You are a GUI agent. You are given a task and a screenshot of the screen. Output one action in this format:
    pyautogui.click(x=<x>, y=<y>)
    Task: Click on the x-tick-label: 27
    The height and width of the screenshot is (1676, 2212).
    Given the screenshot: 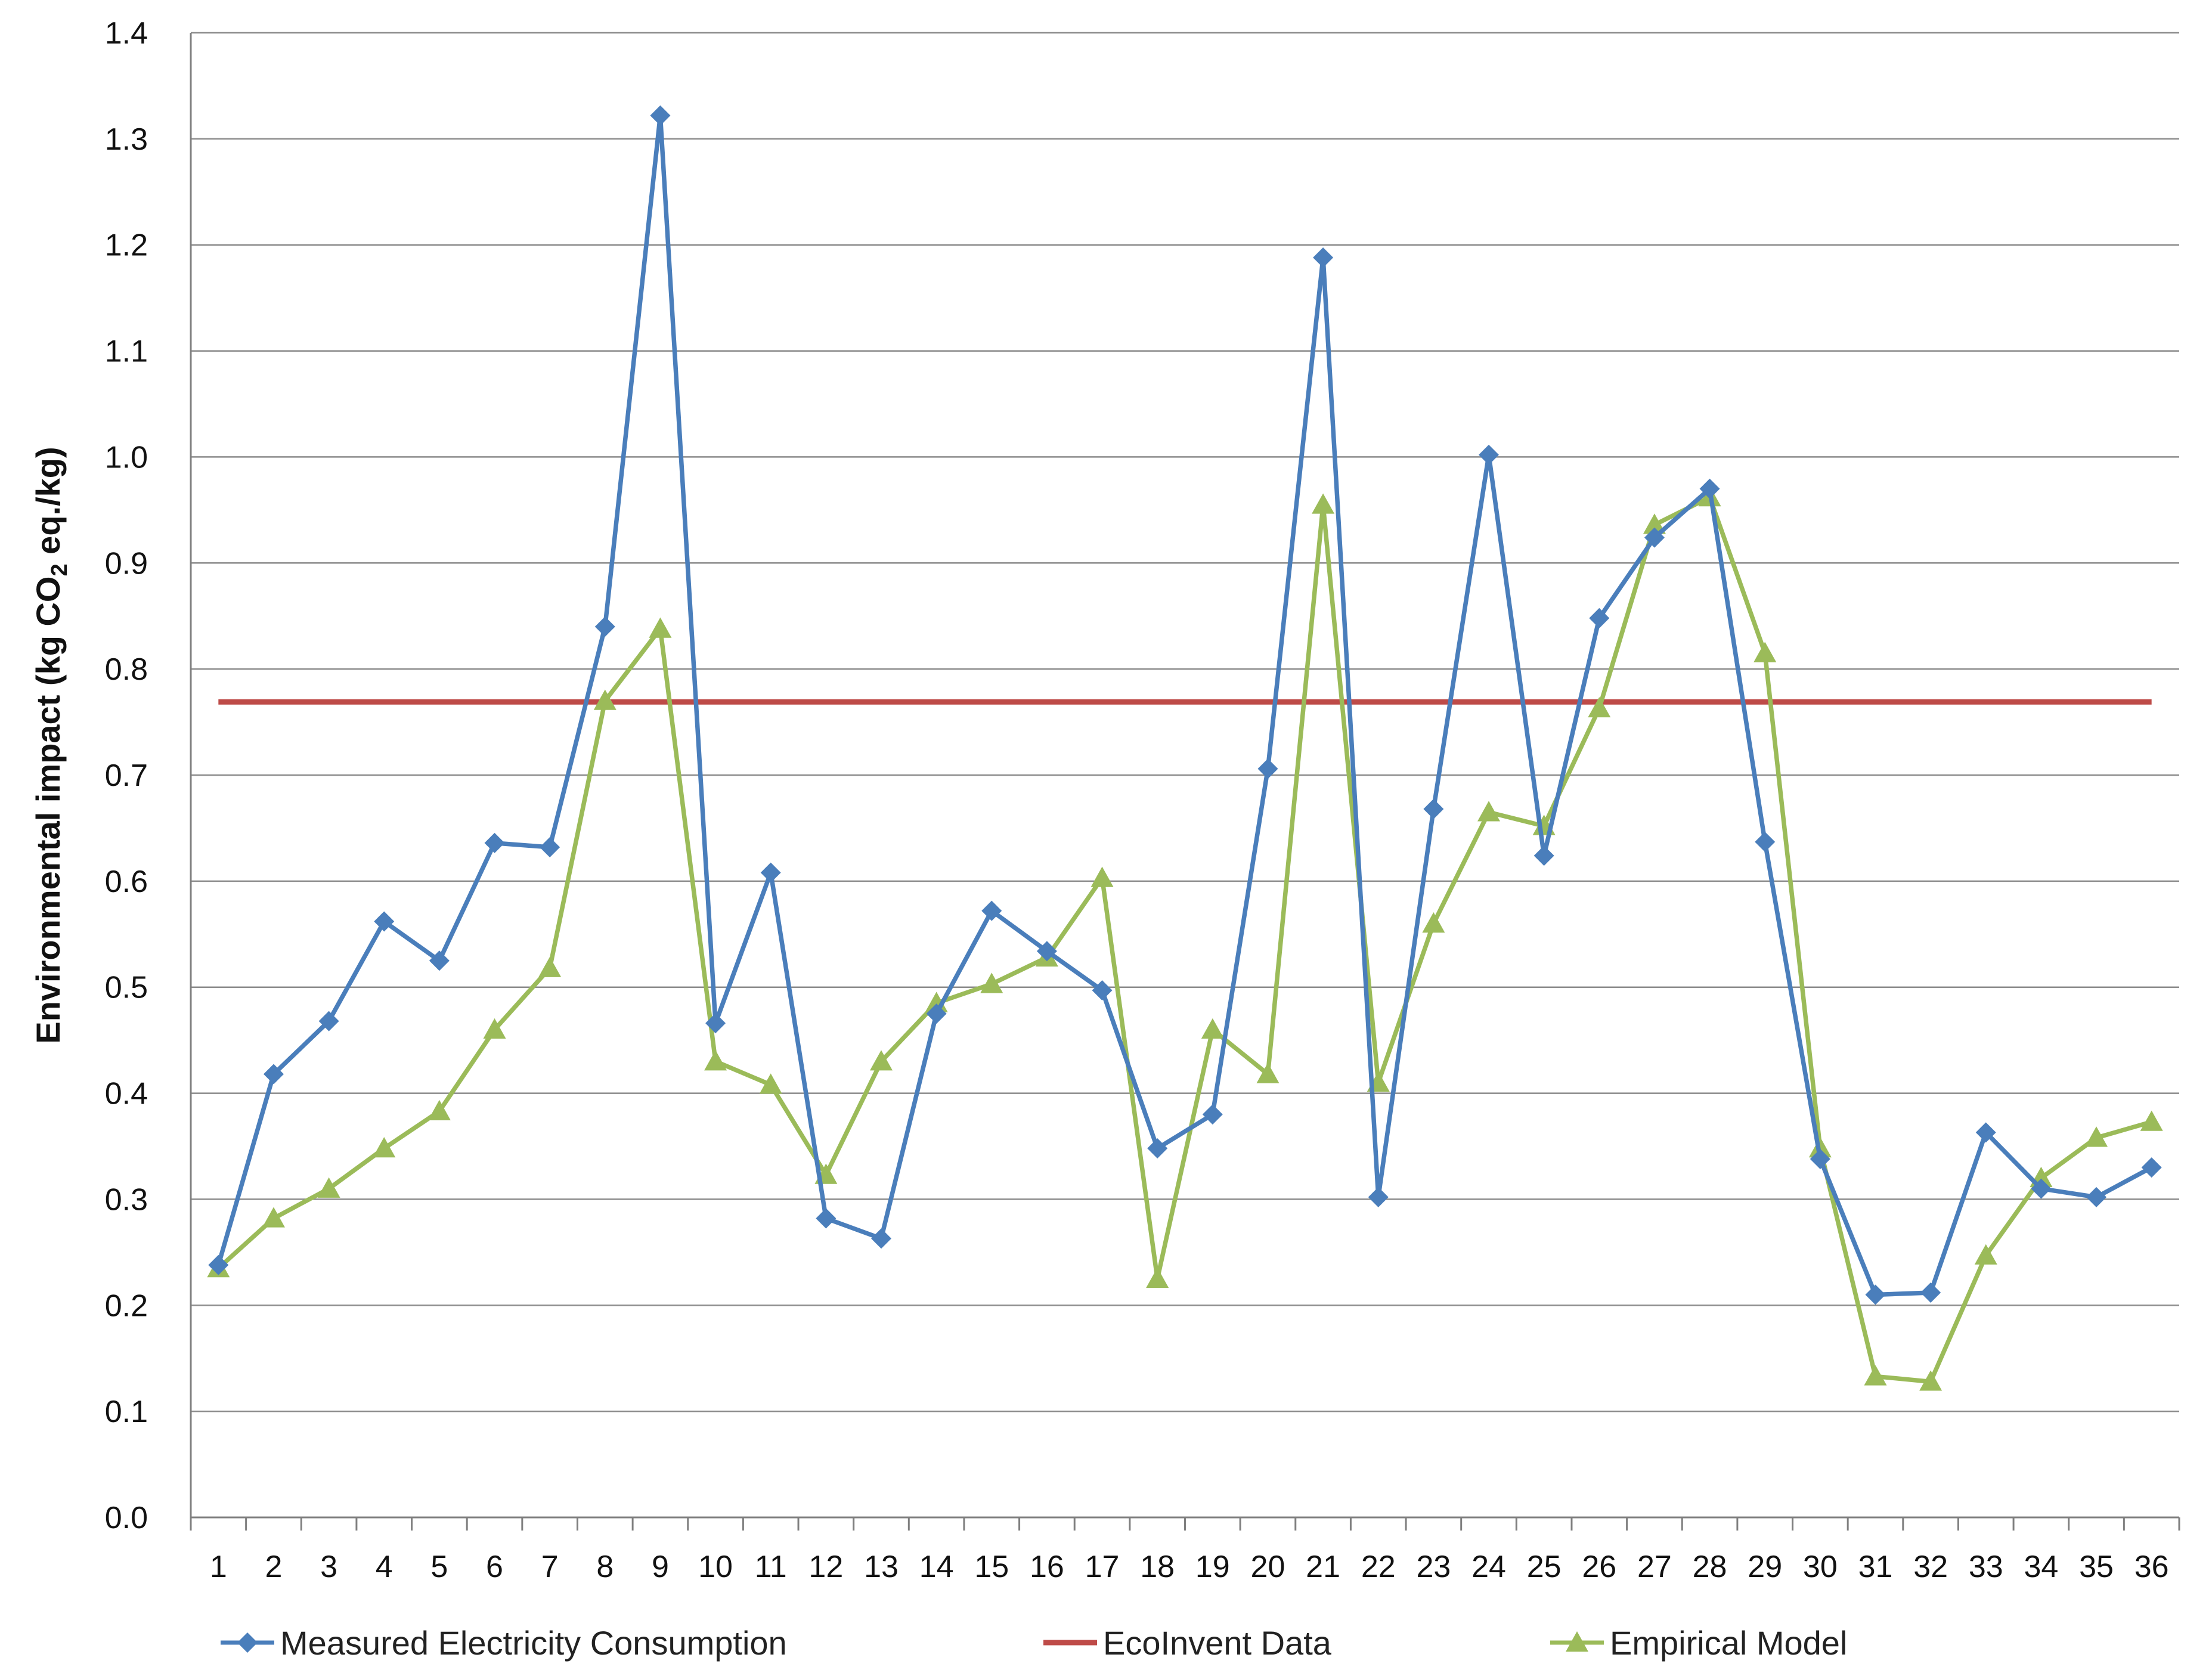 What is the action you would take?
    pyautogui.click(x=1654, y=1567)
    